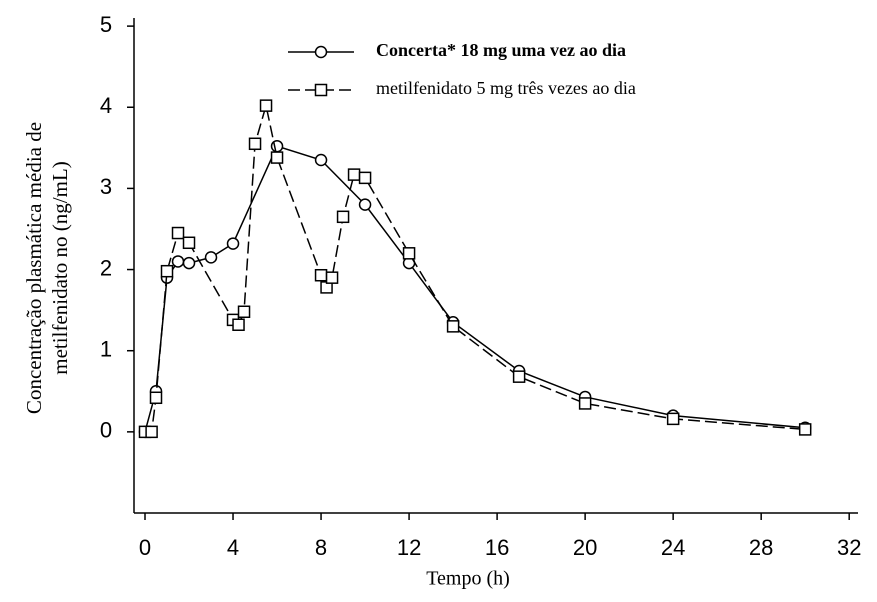 The width and height of the screenshot is (877, 602). I want to click on x-tick-label: 24, so click(673, 547).